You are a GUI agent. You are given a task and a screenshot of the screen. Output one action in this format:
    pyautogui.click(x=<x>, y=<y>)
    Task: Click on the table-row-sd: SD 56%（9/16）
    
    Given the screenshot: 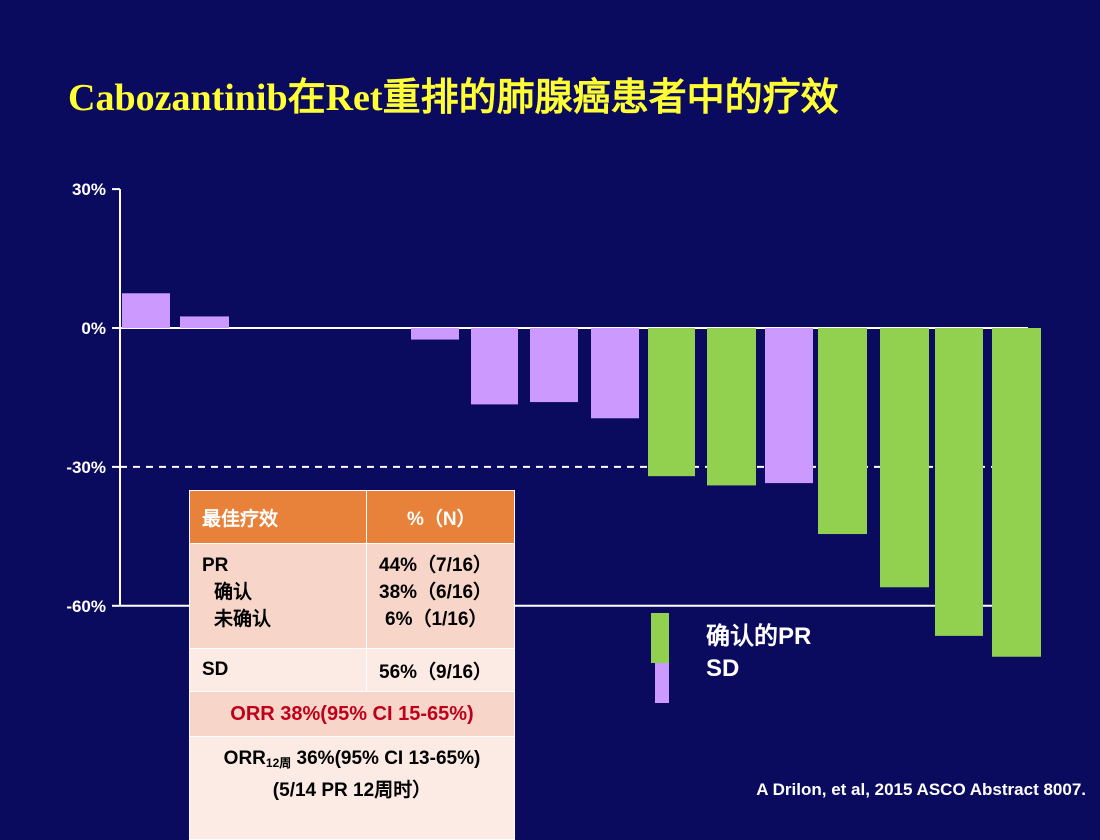 What is the action you would take?
    pyautogui.click(x=352, y=670)
    